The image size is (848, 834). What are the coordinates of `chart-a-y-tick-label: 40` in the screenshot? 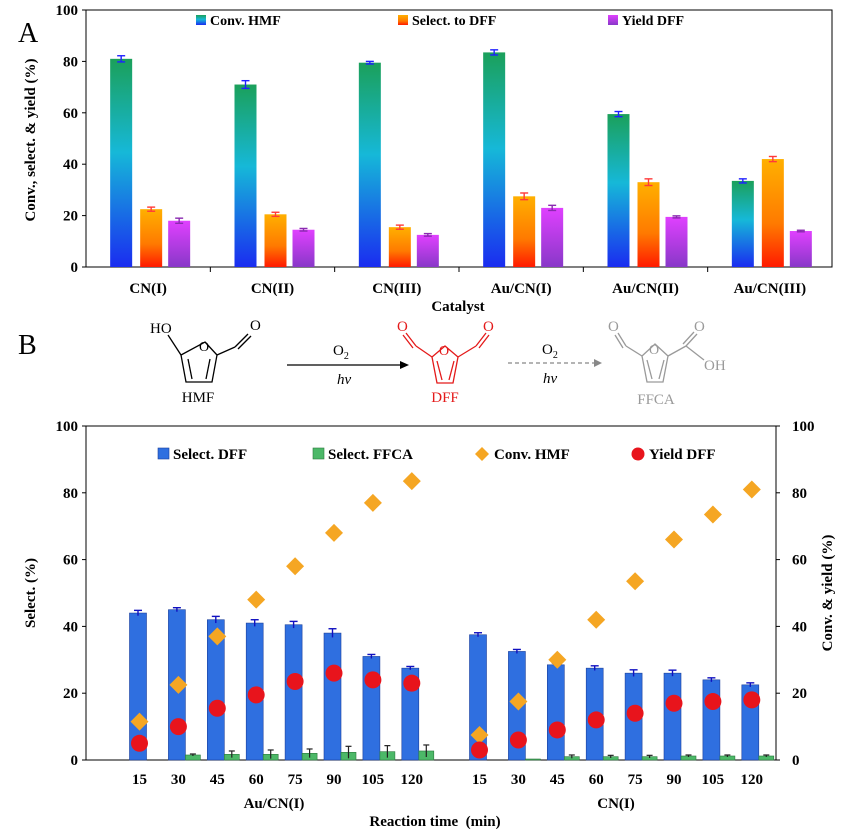 It's located at (70, 165).